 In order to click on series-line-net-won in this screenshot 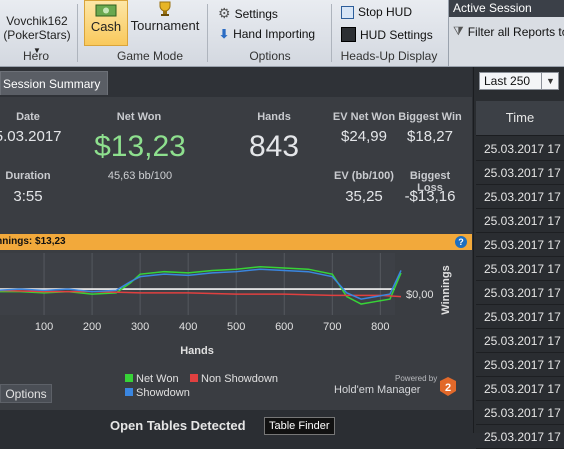, I will do `click(201, 285)`.